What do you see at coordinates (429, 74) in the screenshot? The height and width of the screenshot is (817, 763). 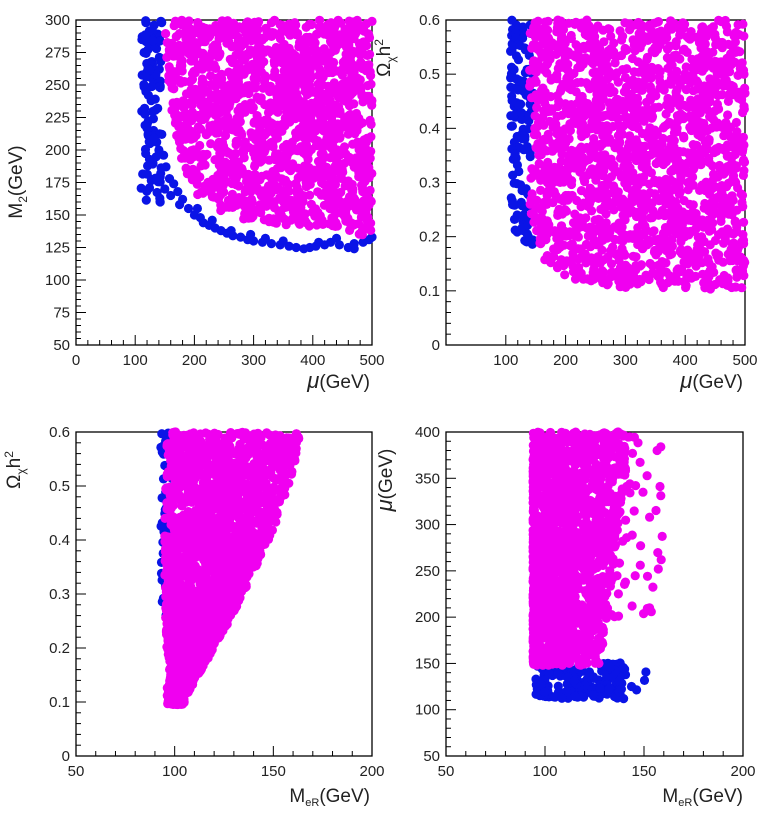 I see `y-tick-label: 0.5` at bounding box center [429, 74].